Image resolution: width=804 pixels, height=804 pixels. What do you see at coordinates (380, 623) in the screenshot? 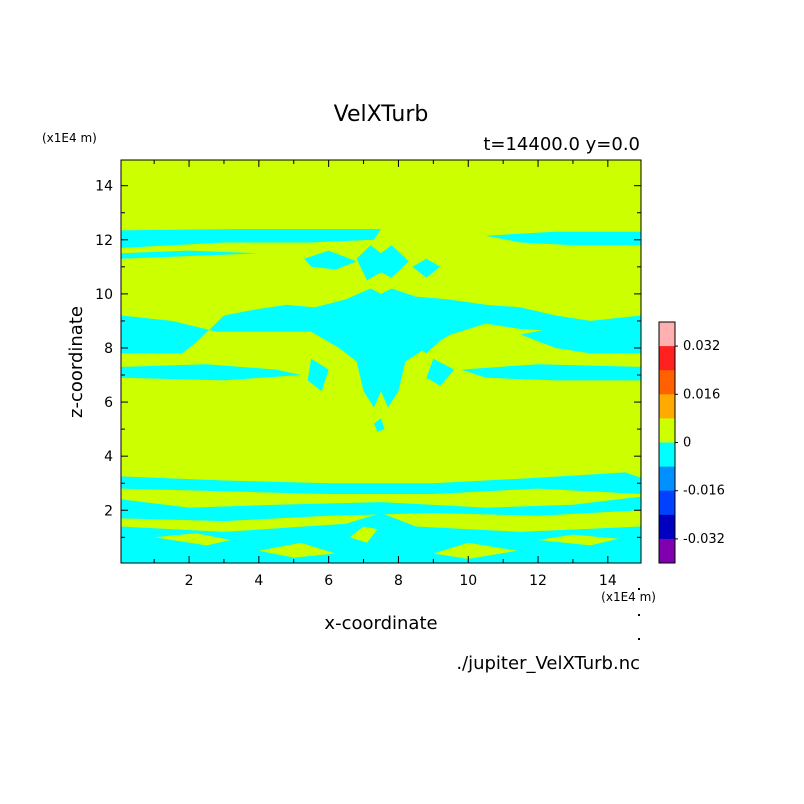
I see `x-axis-title: x-coordinate` at bounding box center [380, 623].